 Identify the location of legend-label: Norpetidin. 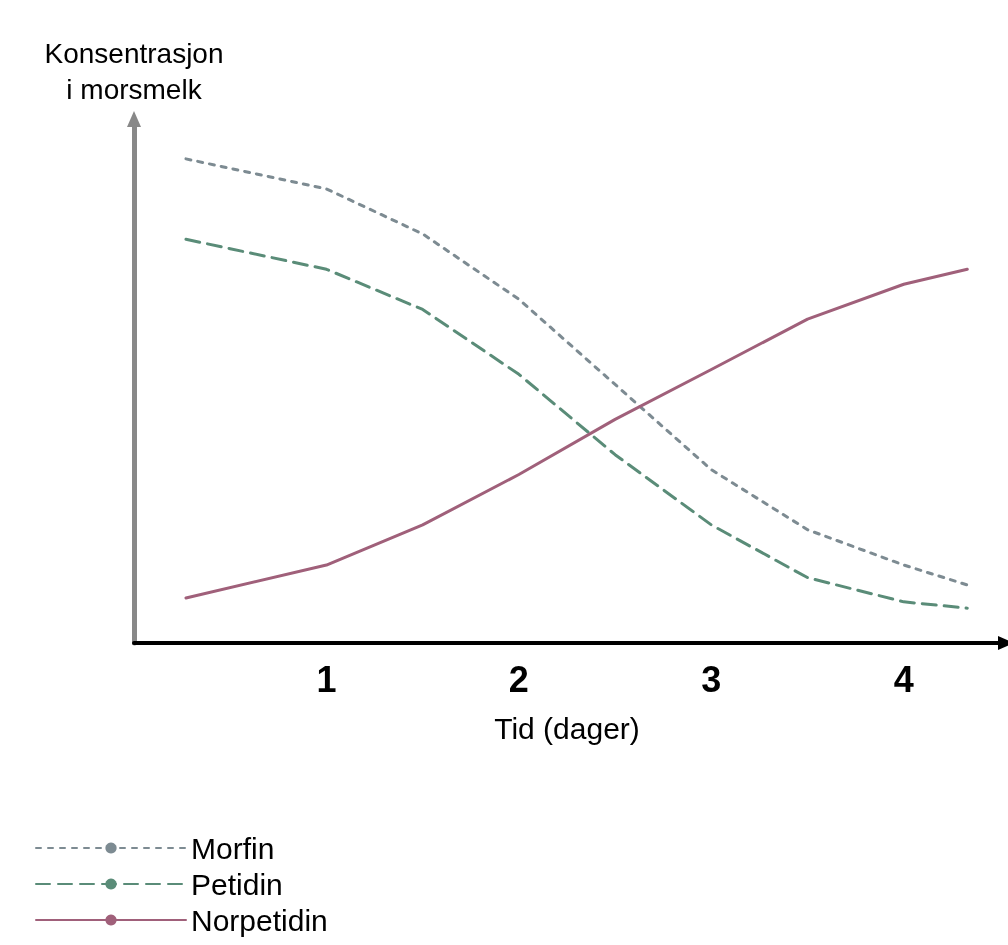
(259, 920).